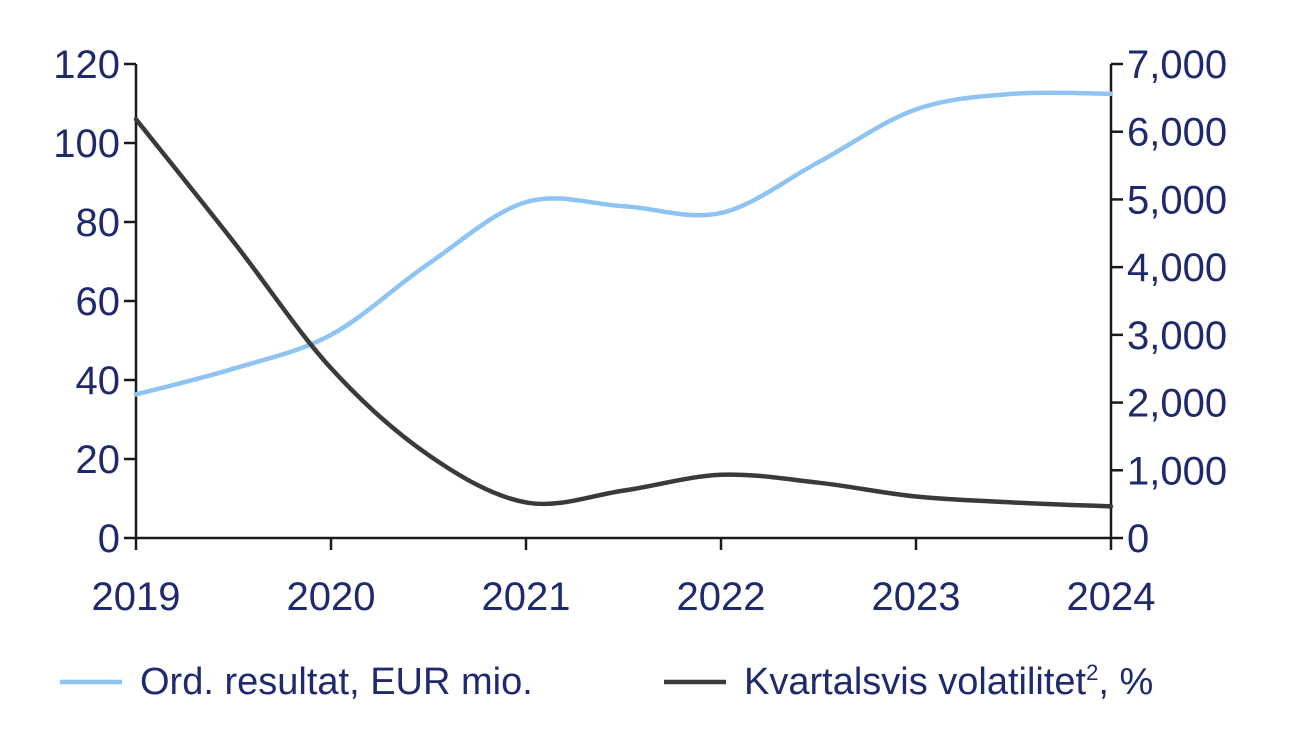  What do you see at coordinates (1177, 404) in the screenshot?
I see `right-tick-label: 2,000` at bounding box center [1177, 404].